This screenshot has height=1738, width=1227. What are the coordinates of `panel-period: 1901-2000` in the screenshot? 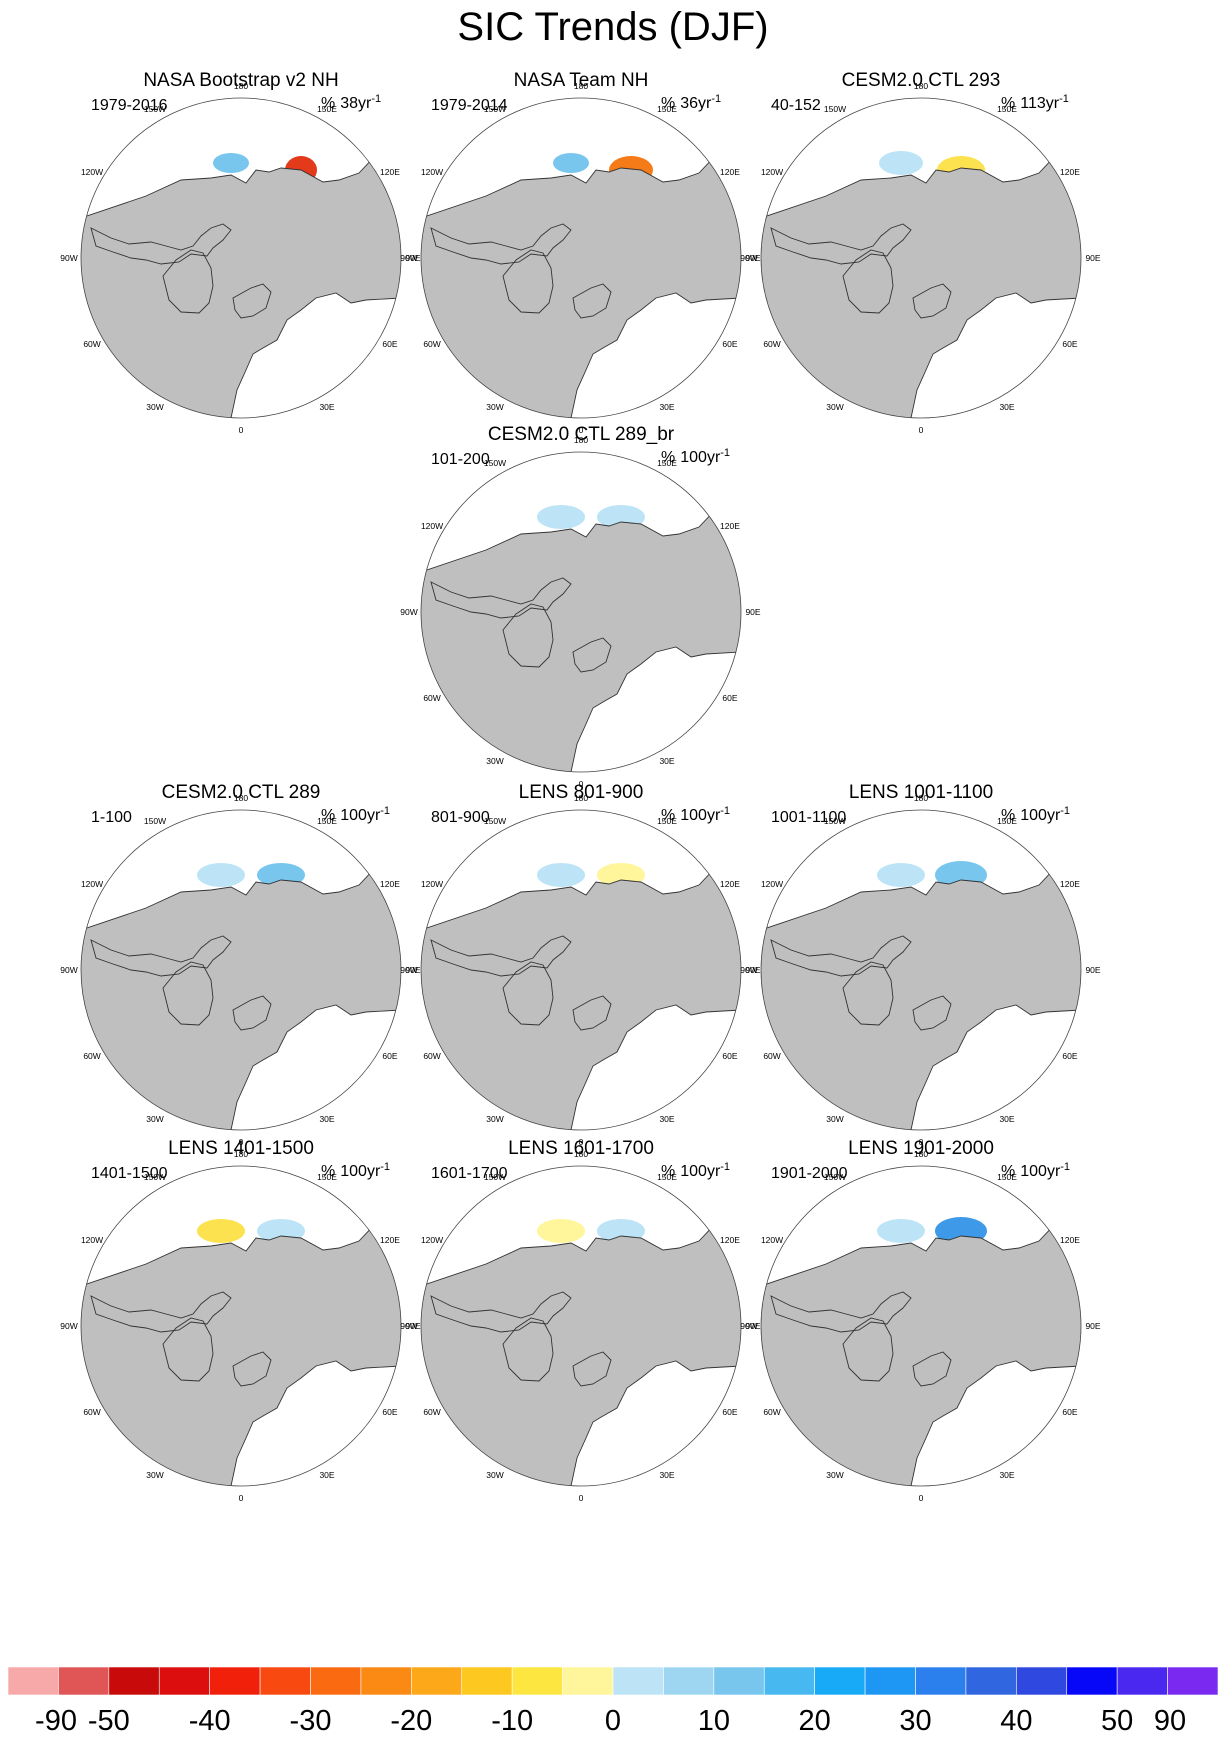 It's located at (809, 1173).